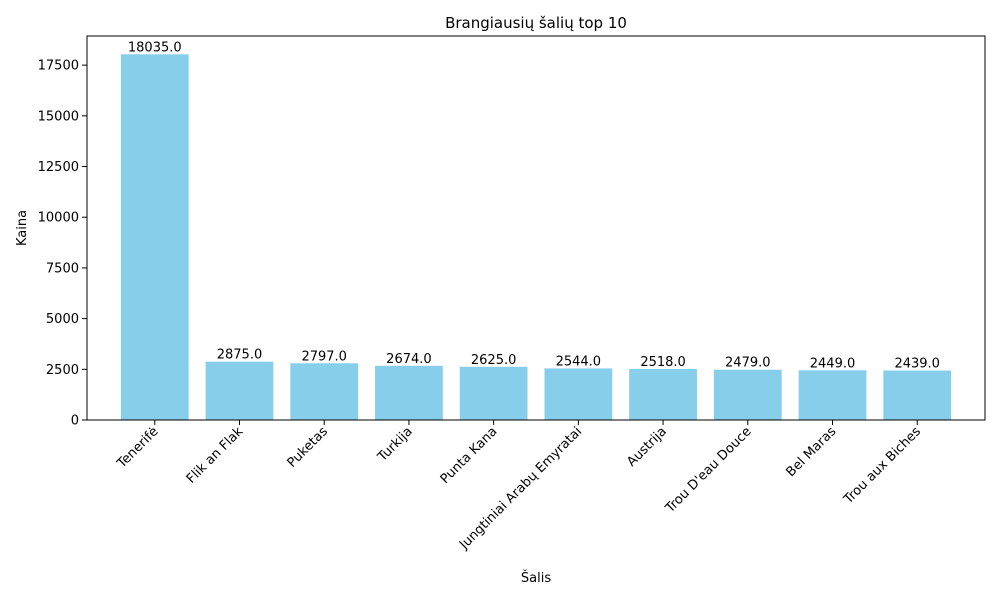 This screenshot has height=600, width=1000. I want to click on data-label-8: 2449.0, so click(833, 363).